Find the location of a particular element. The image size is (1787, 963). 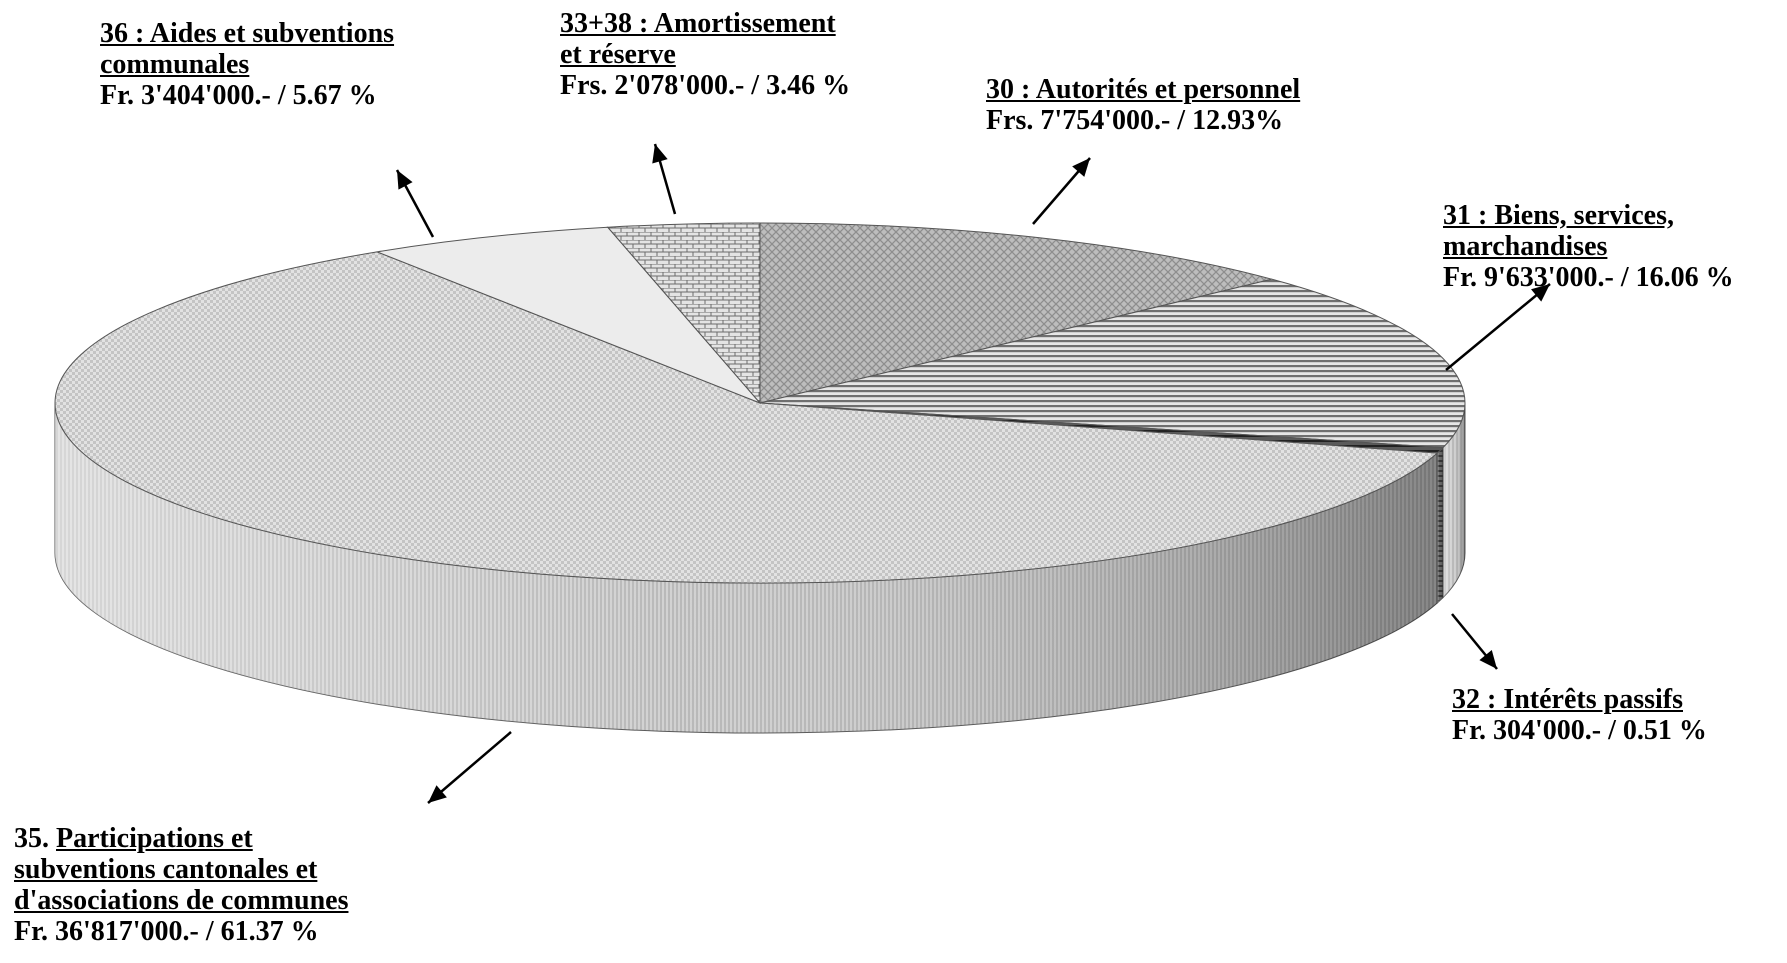

label-32-title: 32 : Intérêts passifs is located at coordinates (1567, 699).